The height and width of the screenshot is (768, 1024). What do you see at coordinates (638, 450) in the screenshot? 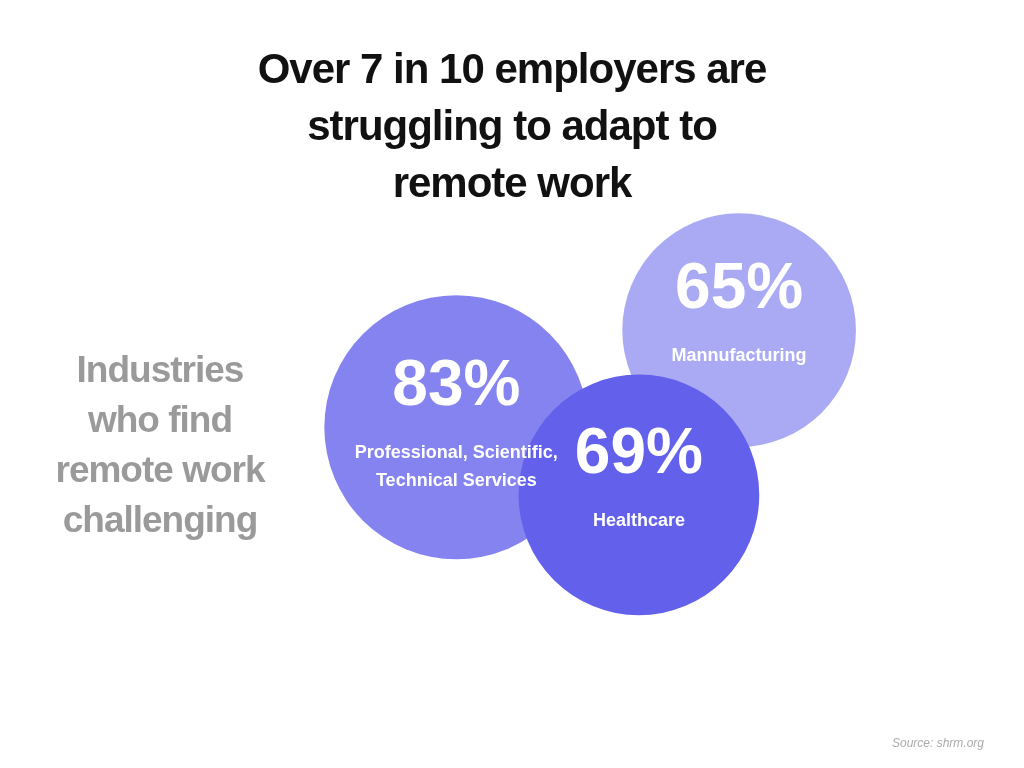
I see `data-label: 69%` at bounding box center [638, 450].